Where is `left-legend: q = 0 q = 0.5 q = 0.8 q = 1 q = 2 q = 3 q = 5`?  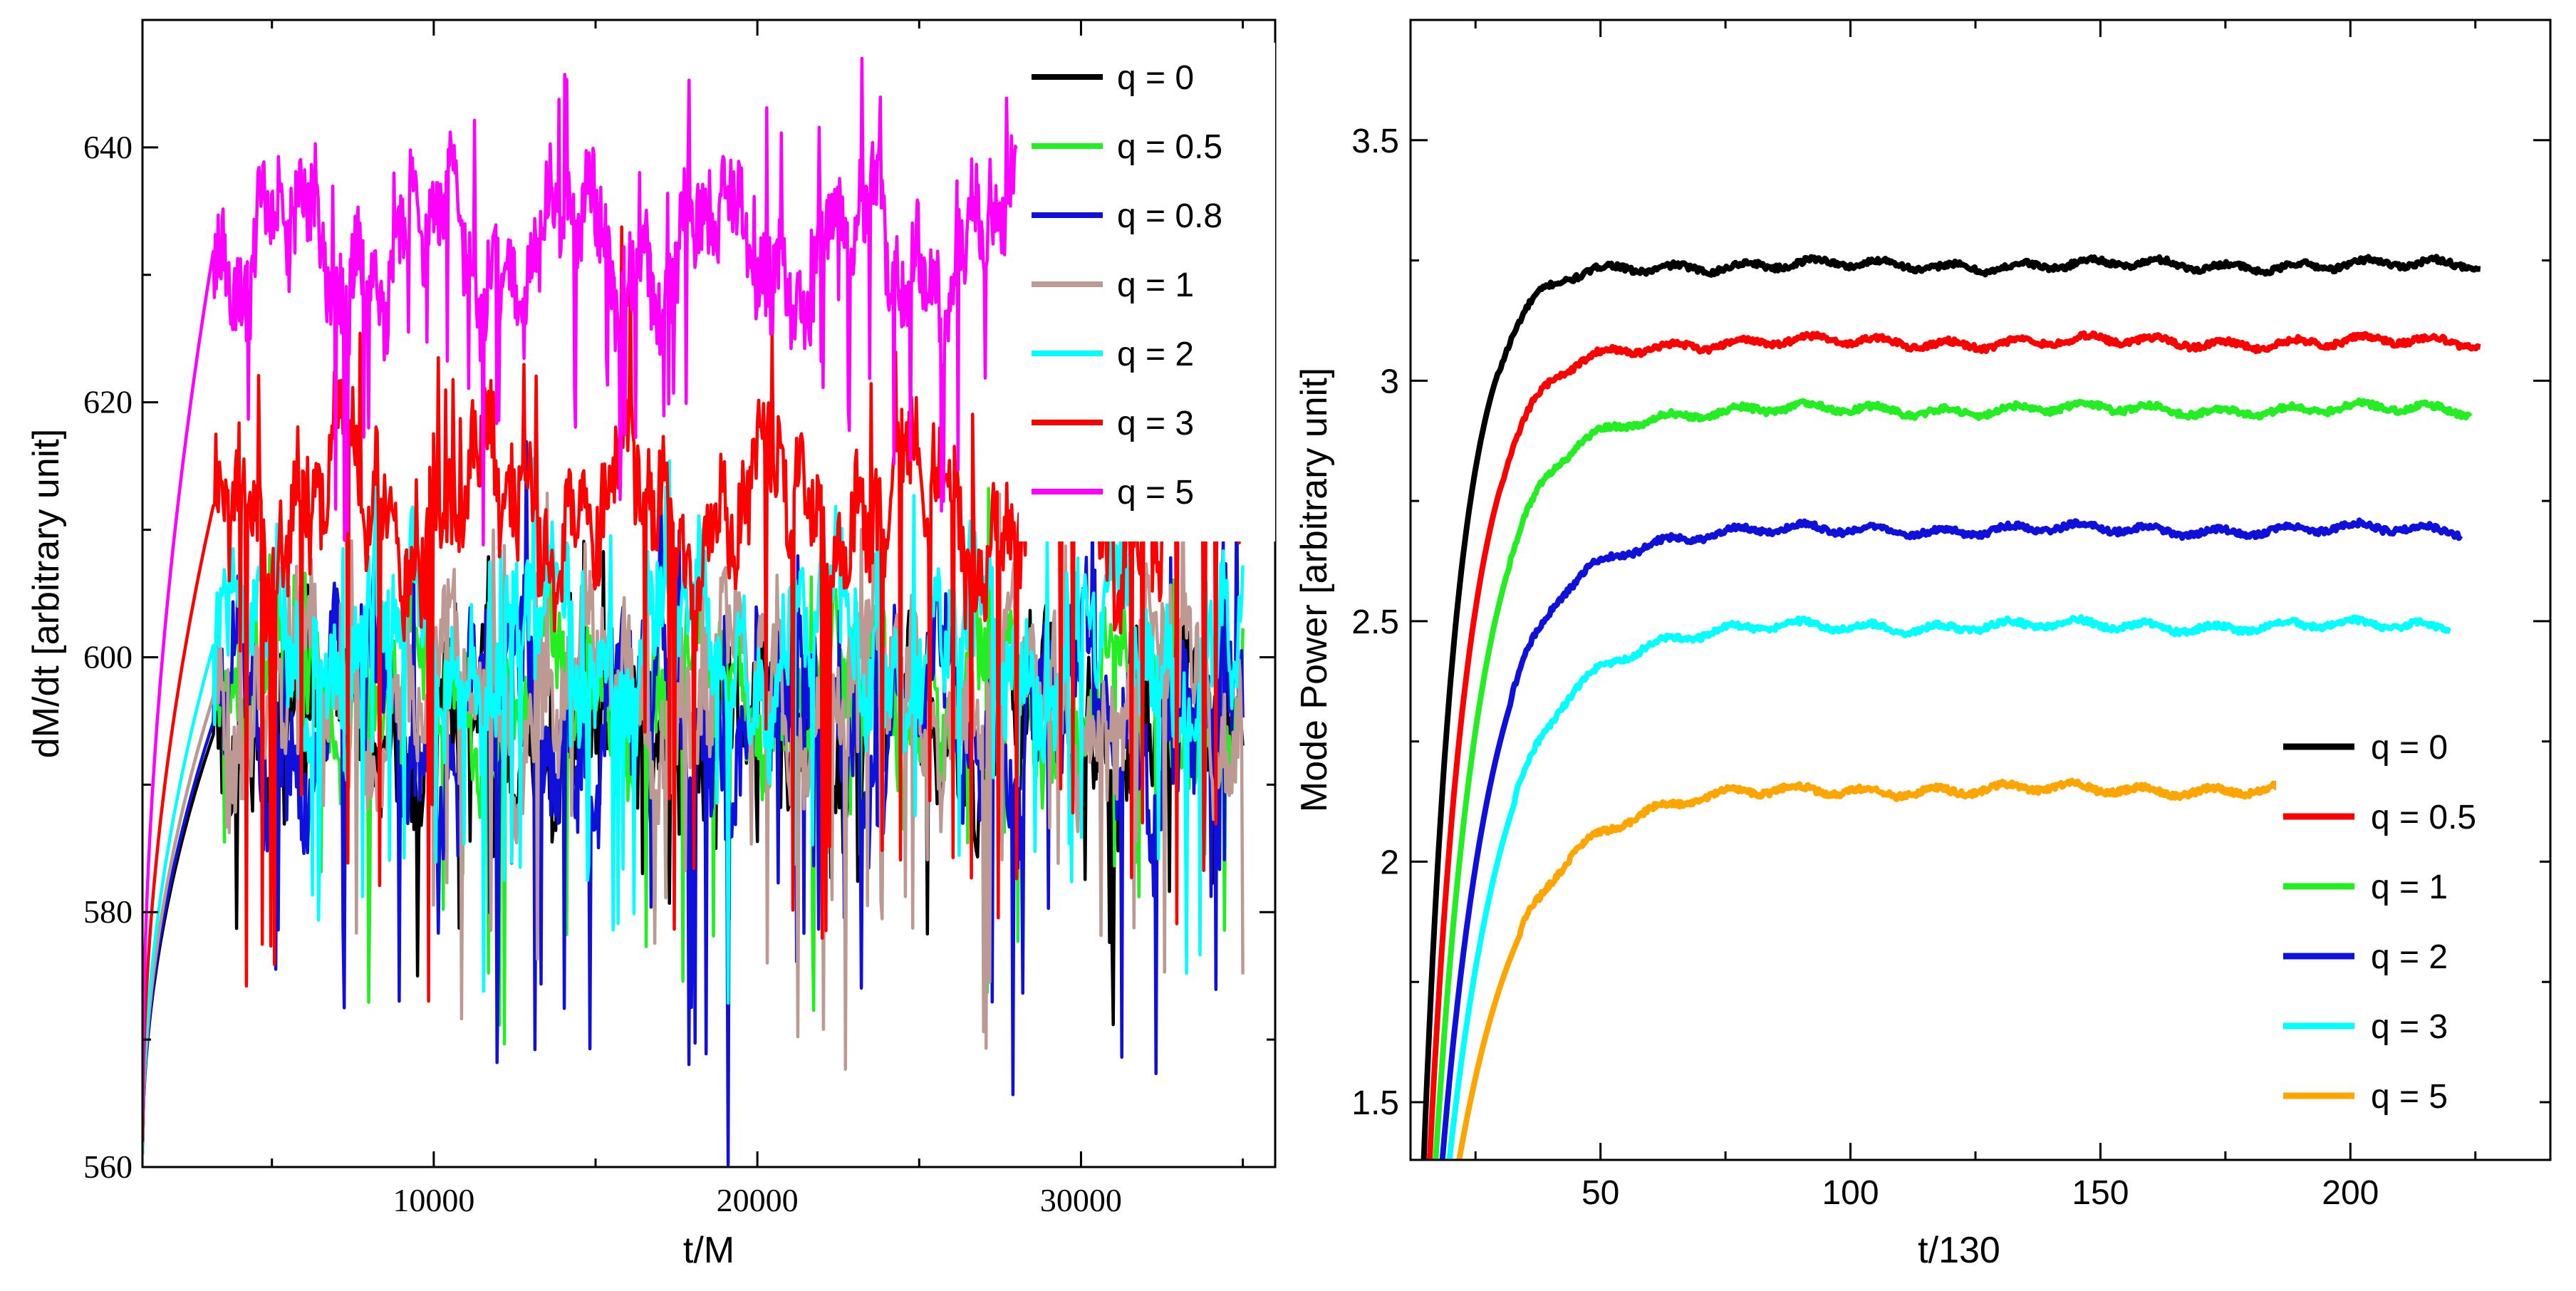
left-legend: q = 0 q = 0.5 q = 0.8 q = 1 q = 2 q = 3 q = 5 is located at coordinates (1147, 292).